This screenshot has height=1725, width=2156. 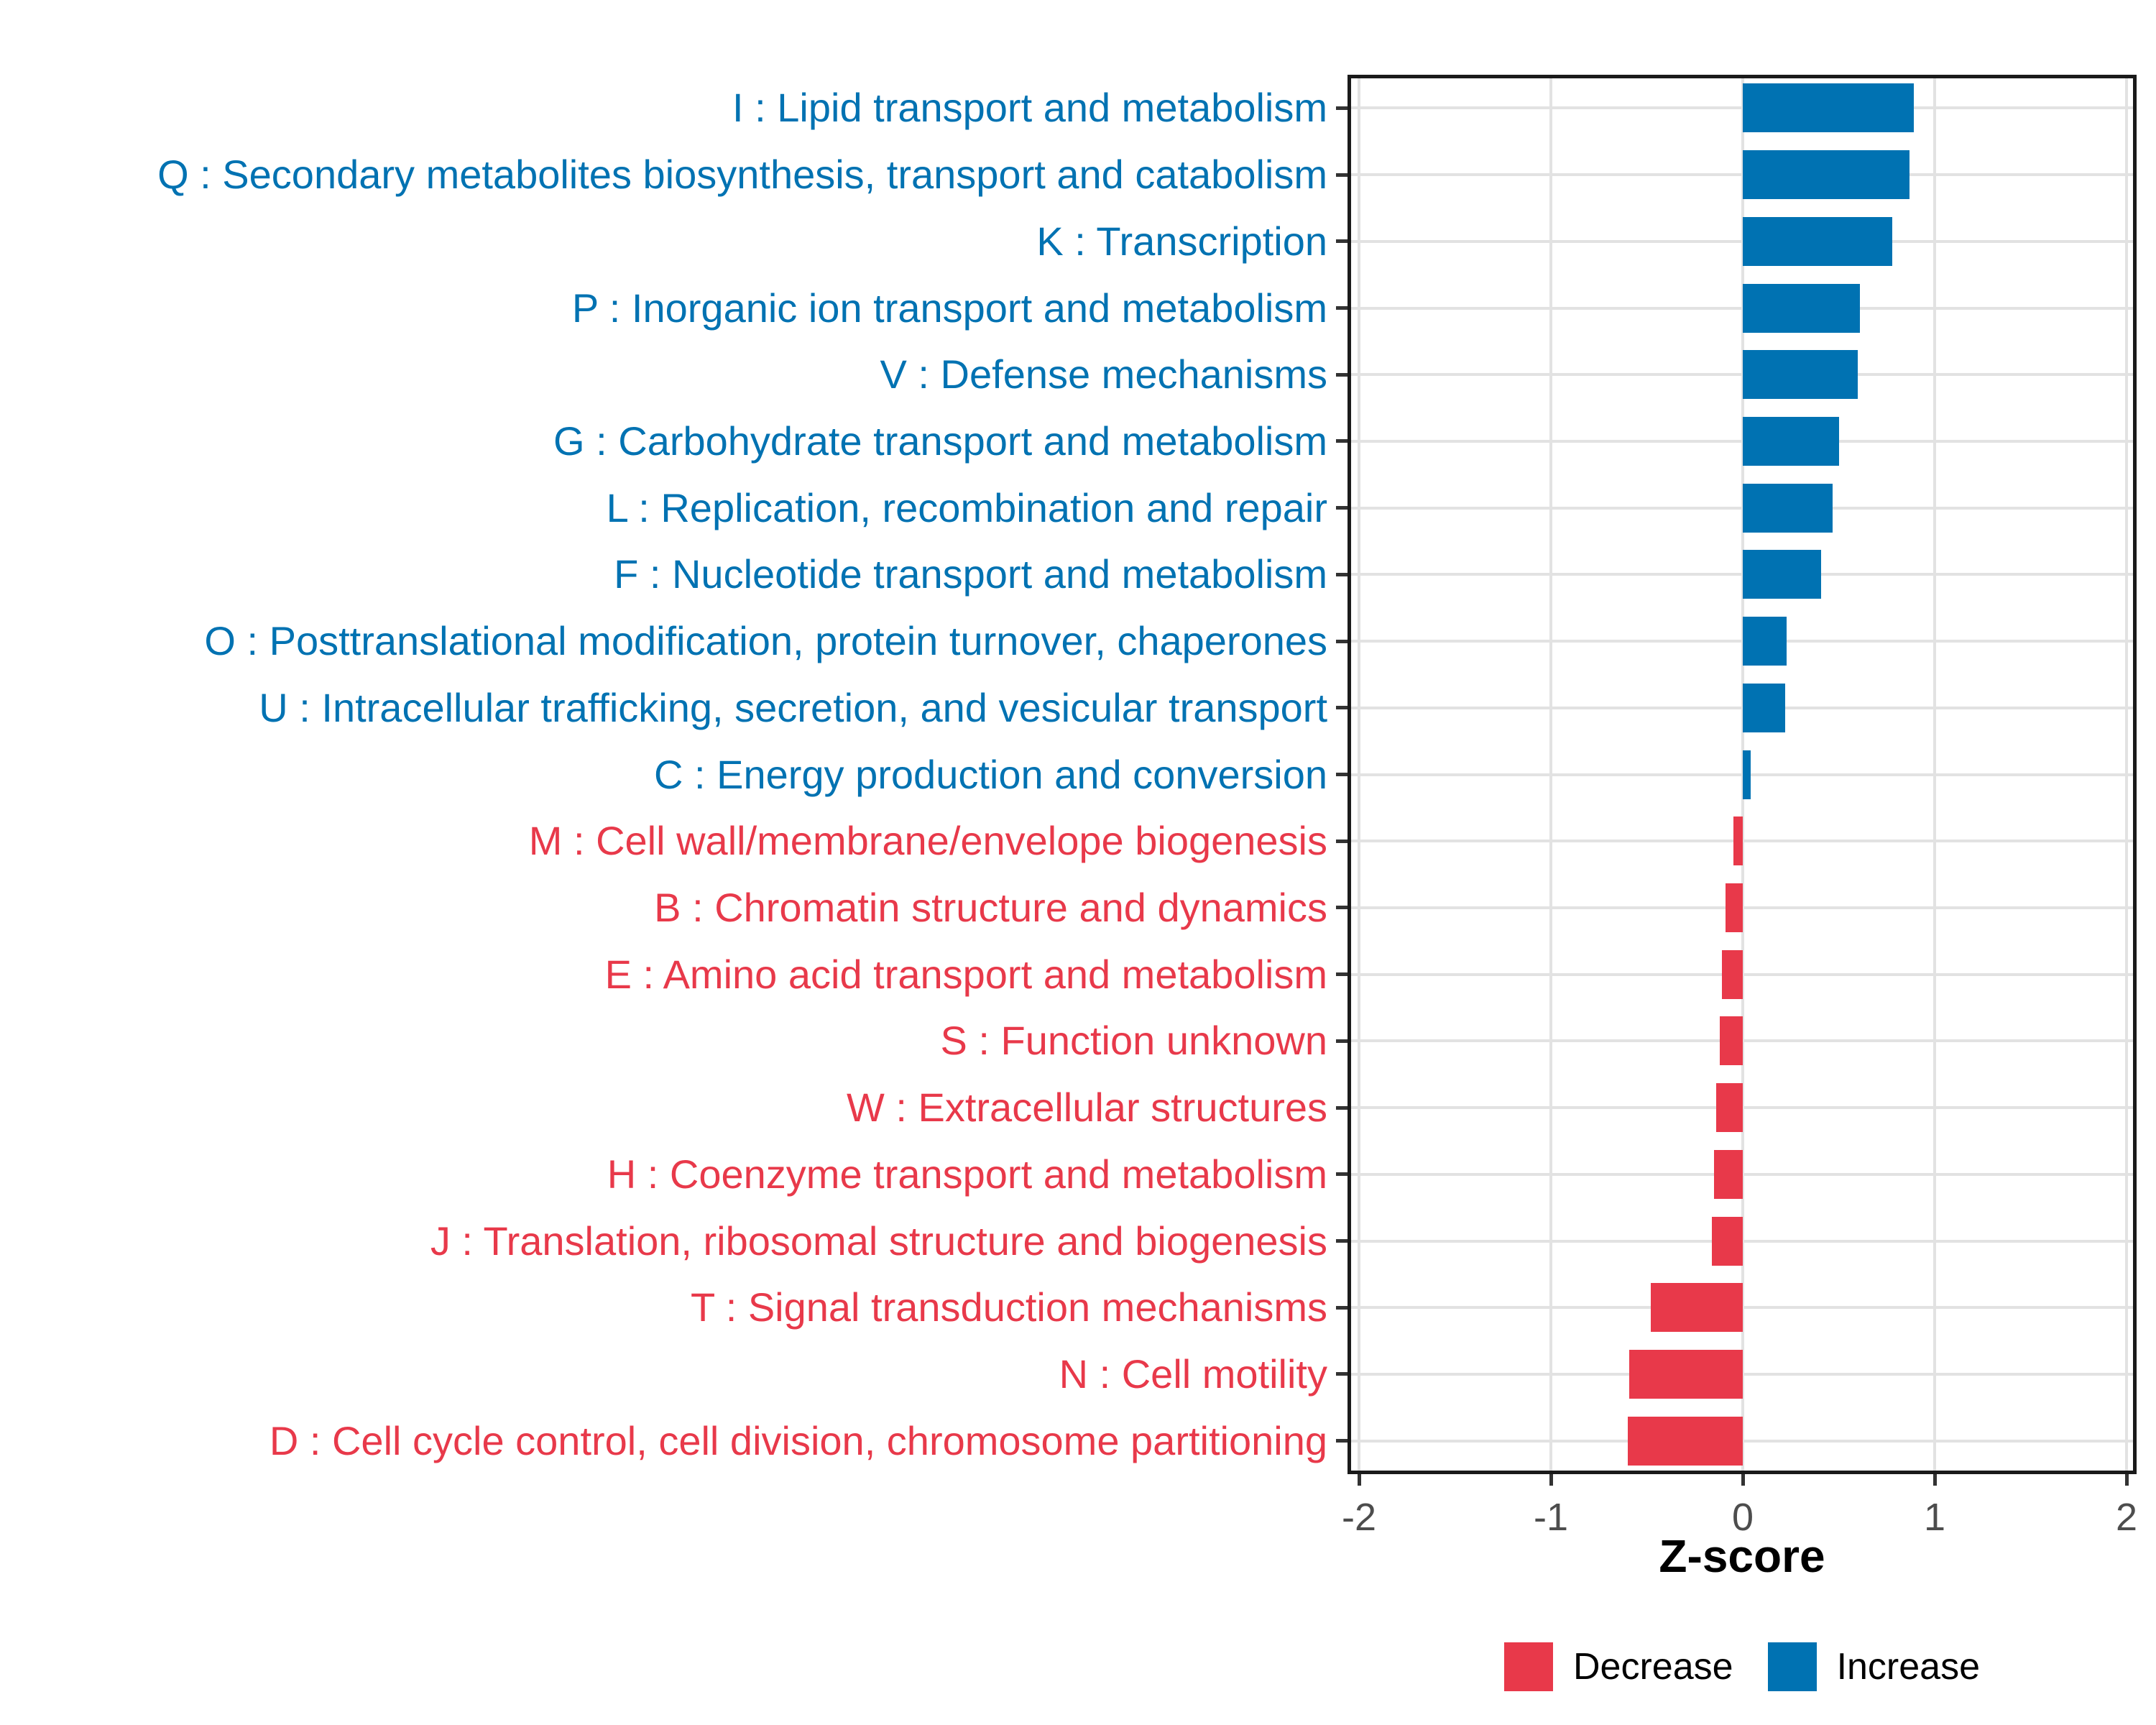 What do you see at coordinates (1792, 1666) in the screenshot?
I see `legend-swatch-increase` at bounding box center [1792, 1666].